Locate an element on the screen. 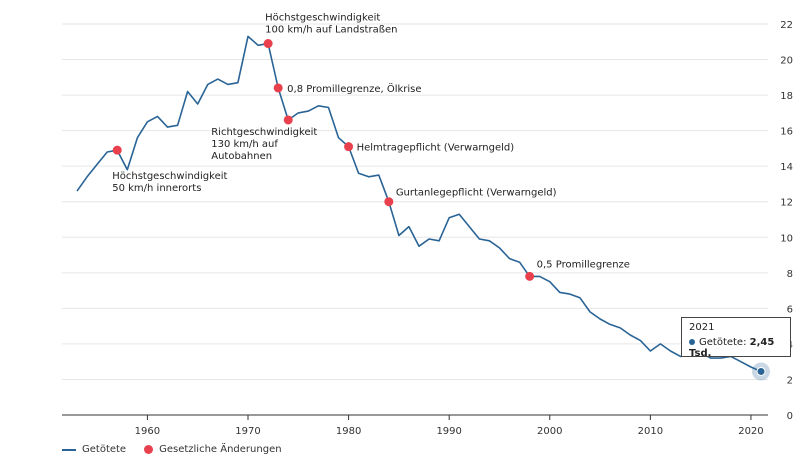  event-label: 0,8 Promillegrenze, Ölkrise is located at coordinates (354, 88).